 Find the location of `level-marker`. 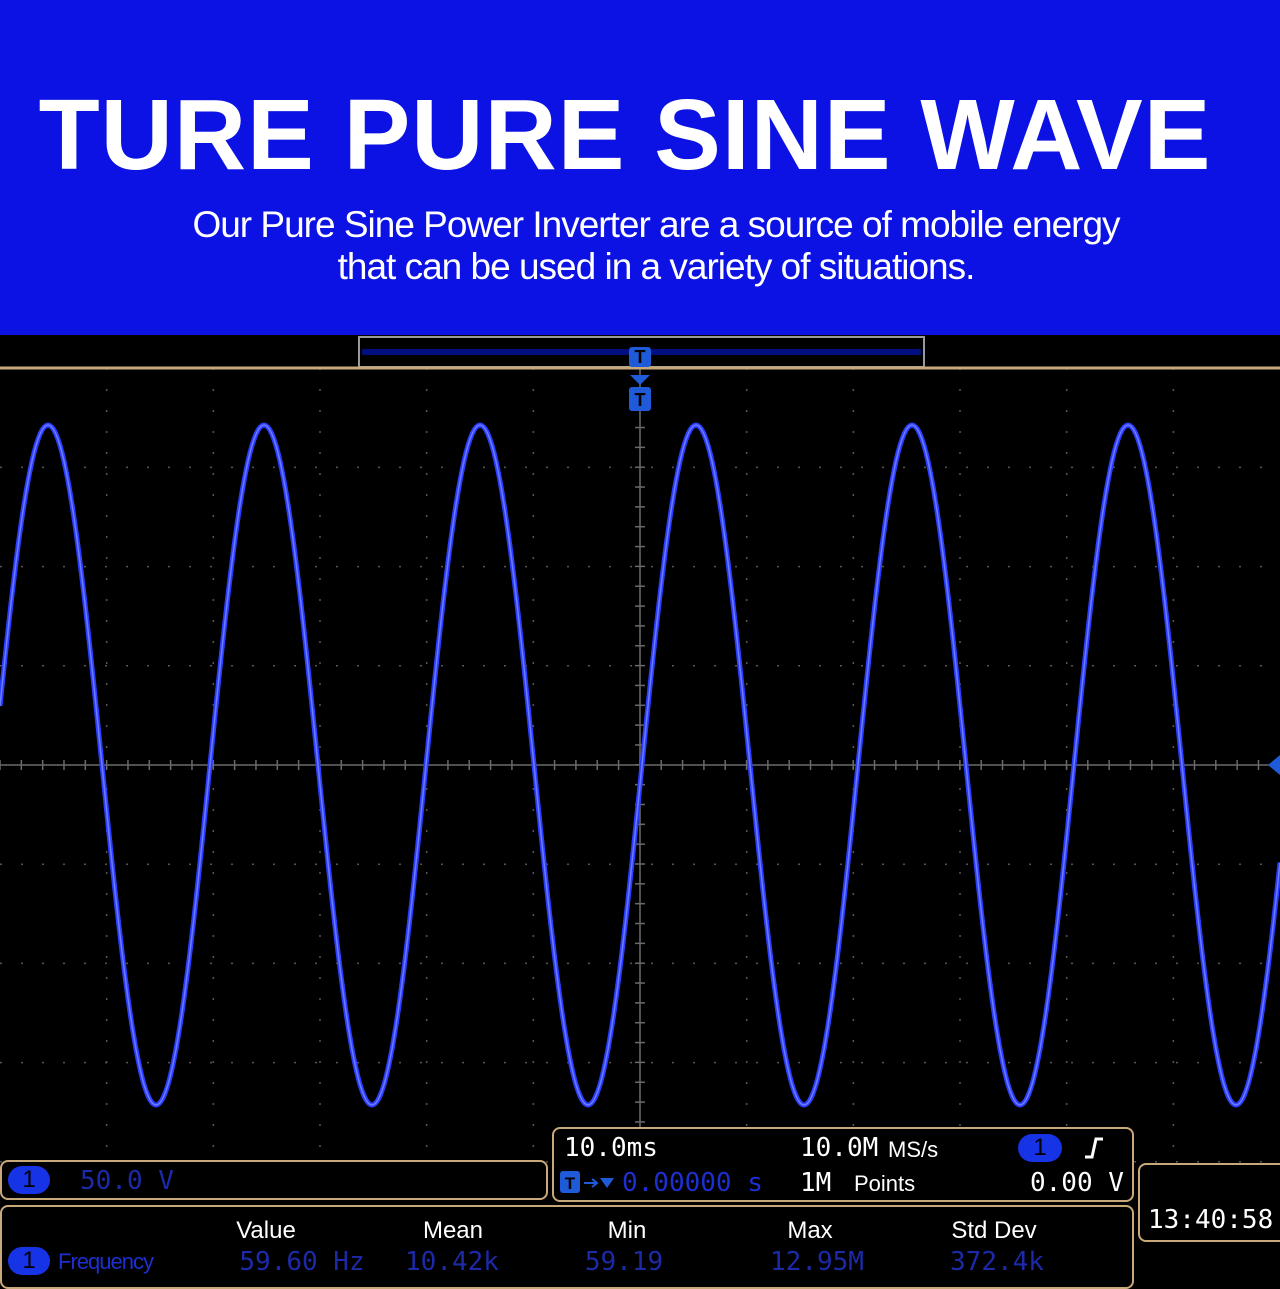

level-marker is located at coordinates (1274, 765).